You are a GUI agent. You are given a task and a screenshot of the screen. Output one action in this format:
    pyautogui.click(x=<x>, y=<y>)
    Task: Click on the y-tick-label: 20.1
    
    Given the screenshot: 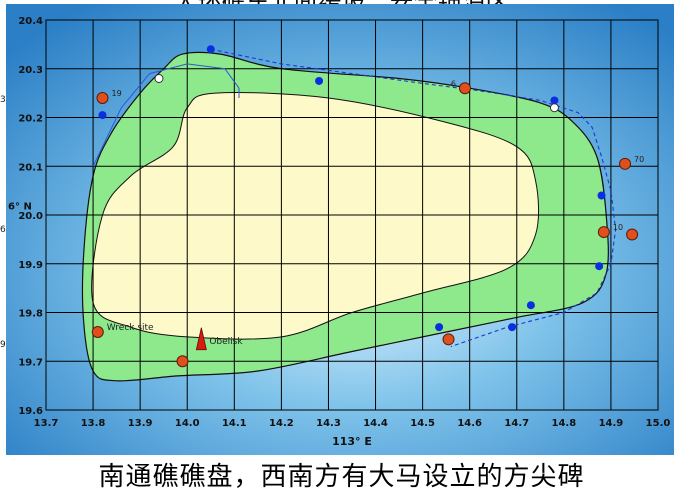 What is the action you would take?
    pyautogui.click(x=30, y=167)
    